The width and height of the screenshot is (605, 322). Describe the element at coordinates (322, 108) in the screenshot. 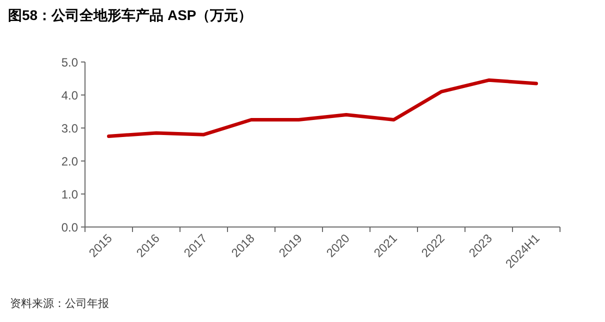

I see `line-series` at that location.